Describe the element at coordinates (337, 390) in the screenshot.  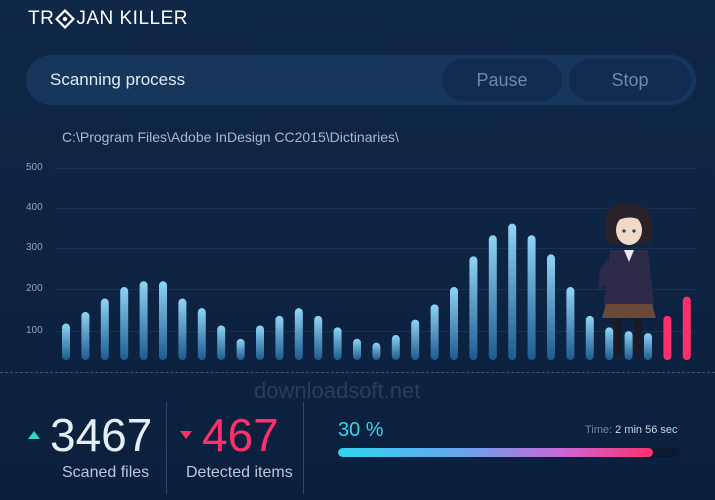
I see `watermark-text: downloadsoft.net` at that location.